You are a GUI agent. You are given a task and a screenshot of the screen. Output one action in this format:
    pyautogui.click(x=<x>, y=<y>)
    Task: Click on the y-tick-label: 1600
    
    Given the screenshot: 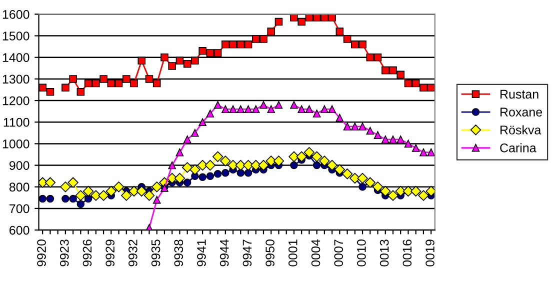 What is the action you would take?
    pyautogui.click(x=16, y=14)
    